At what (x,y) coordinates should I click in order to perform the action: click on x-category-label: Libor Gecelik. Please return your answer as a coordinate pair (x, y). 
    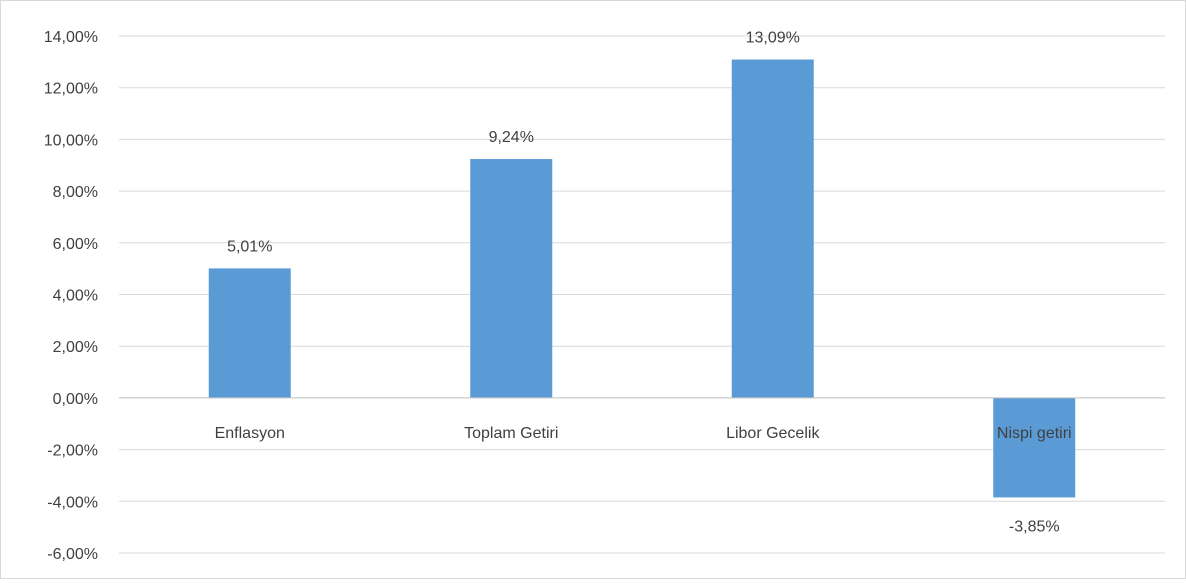
    Looking at the image, I should click on (773, 433).